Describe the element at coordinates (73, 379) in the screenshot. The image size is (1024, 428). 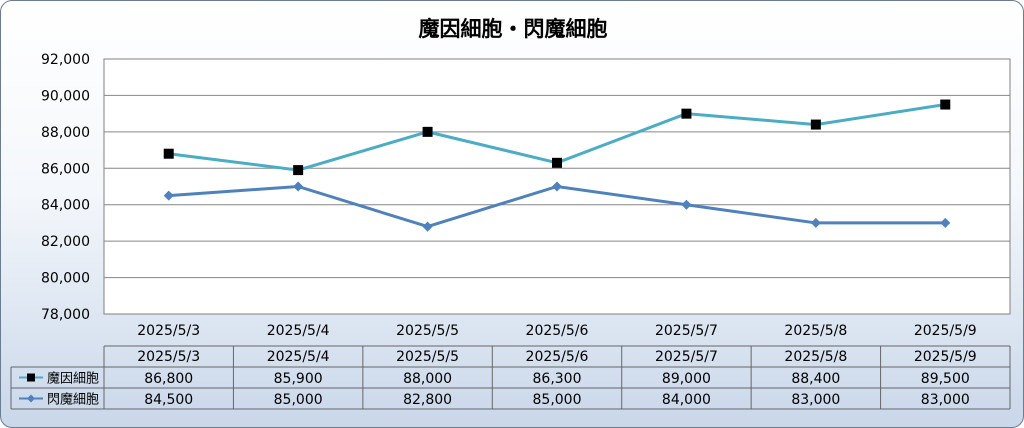
I see `legend-label: 魔因細胞` at that location.